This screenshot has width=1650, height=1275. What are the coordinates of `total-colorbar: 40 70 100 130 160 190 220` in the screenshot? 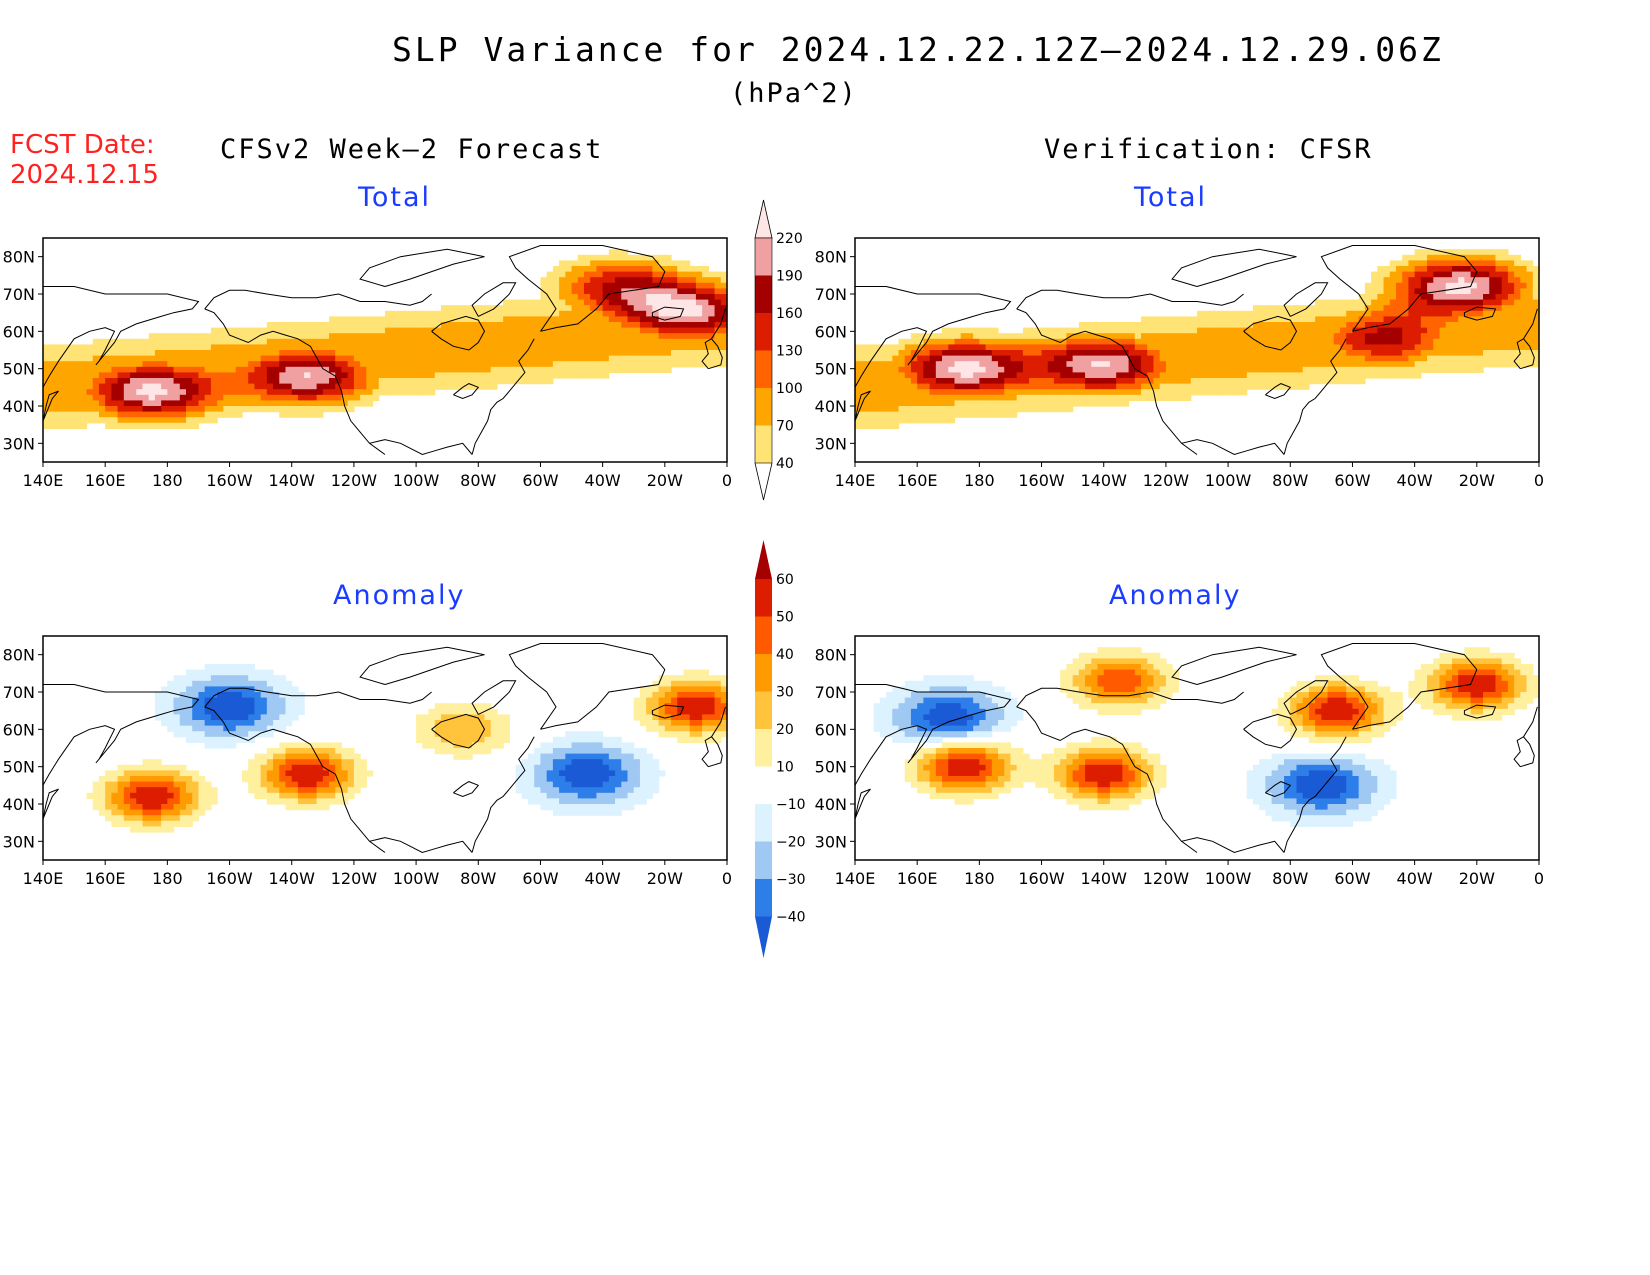 It's located at (778, 350).